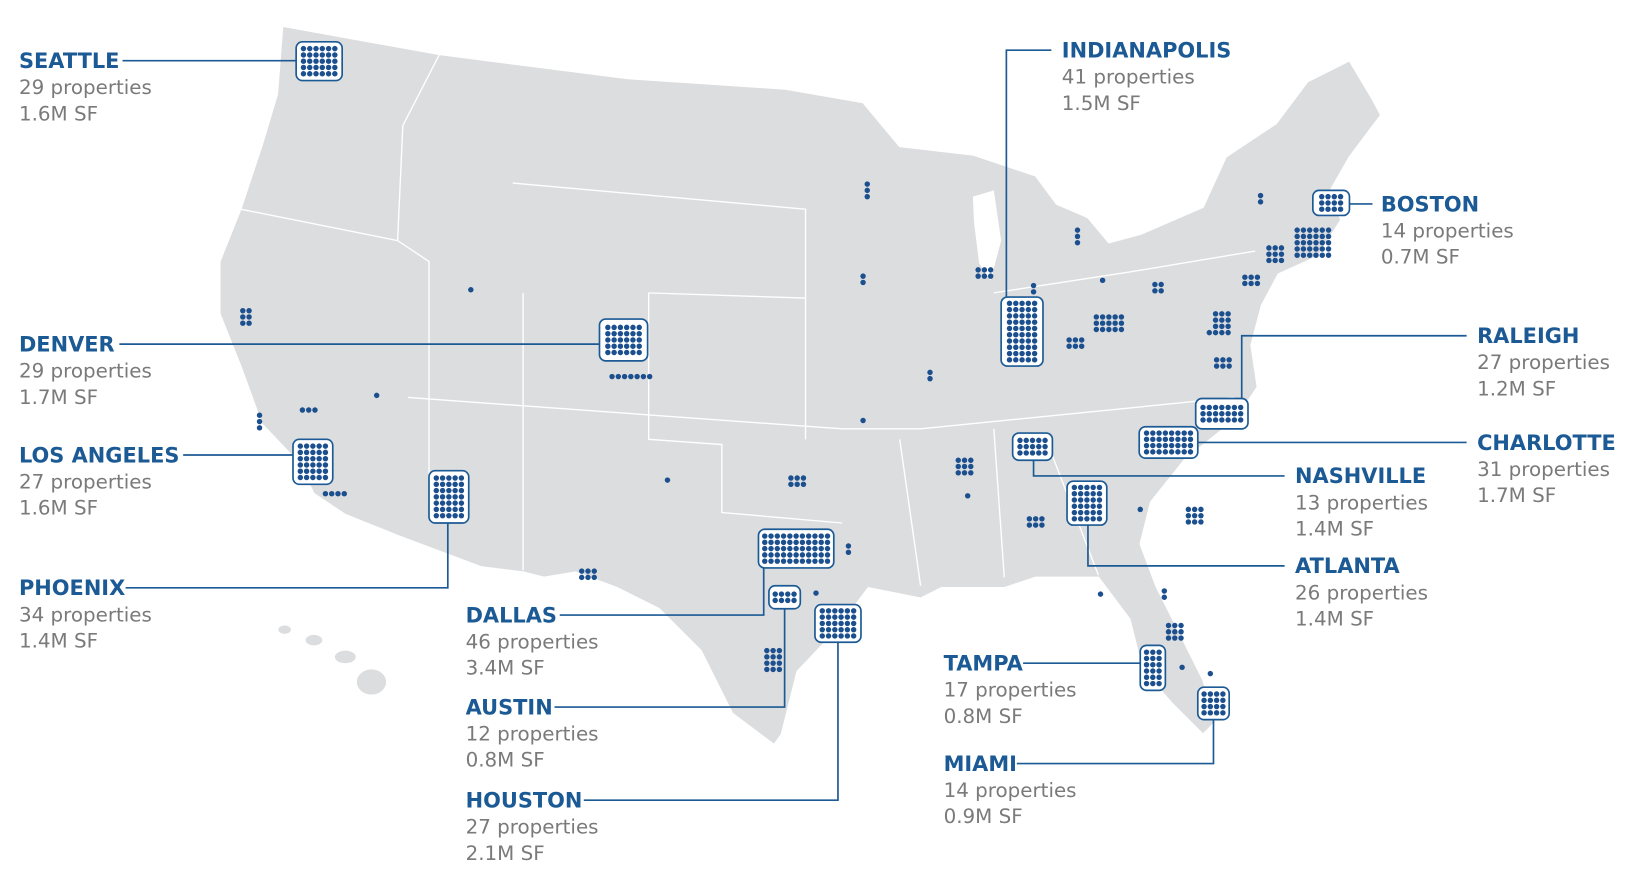 The height and width of the screenshot is (887, 1632). I want to click on market-area: 2.1M SF, so click(505, 853).